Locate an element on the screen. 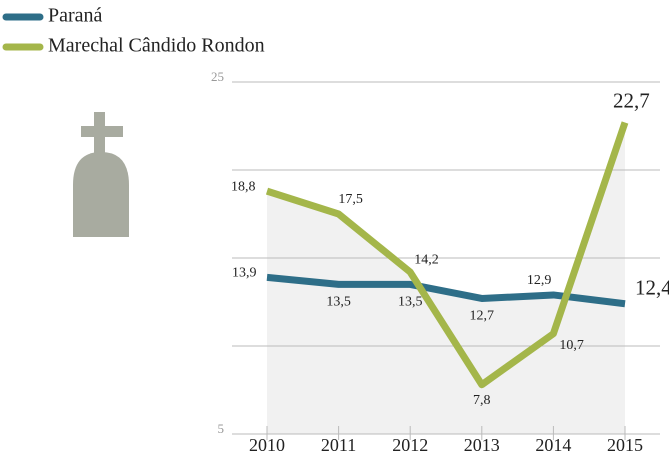 This screenshot has height=455, width=669. y-tick-label: 5 is located at coordinates (221, 428).